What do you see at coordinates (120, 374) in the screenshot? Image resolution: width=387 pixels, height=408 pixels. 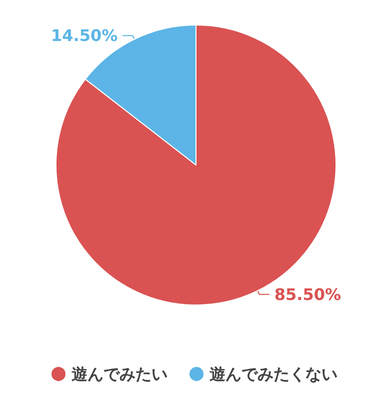 I see `legend-label: 遊んでみたい` at bounding box center [120, 374].